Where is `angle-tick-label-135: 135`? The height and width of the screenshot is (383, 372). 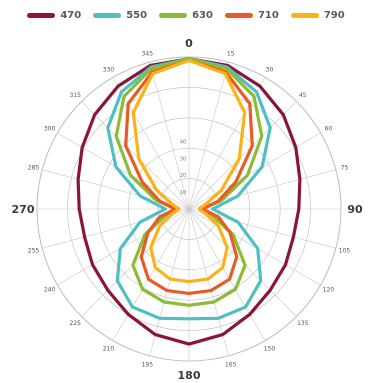 angle-tick-label-135: 135 is located at coordinates (303, 323).